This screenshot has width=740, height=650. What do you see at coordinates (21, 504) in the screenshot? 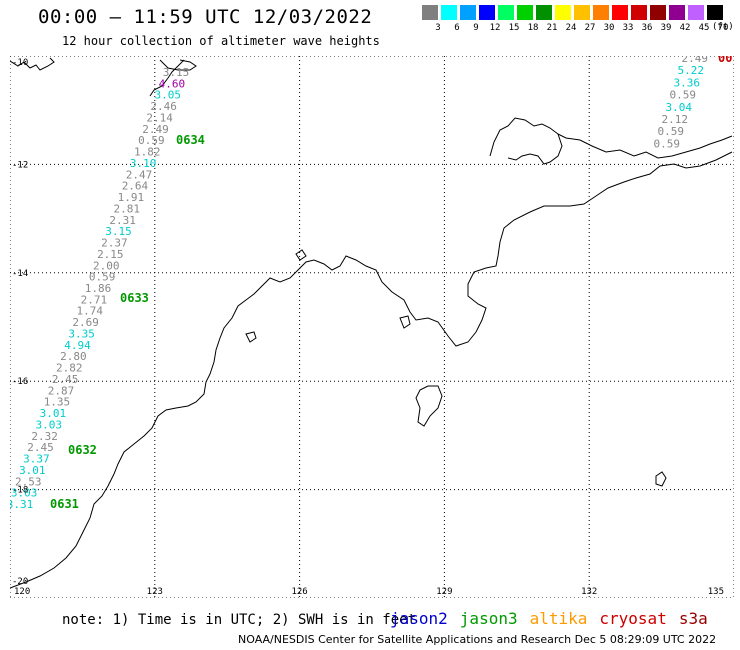
I see `wave-height-value: 3.31` at bounding box center [21, 504].